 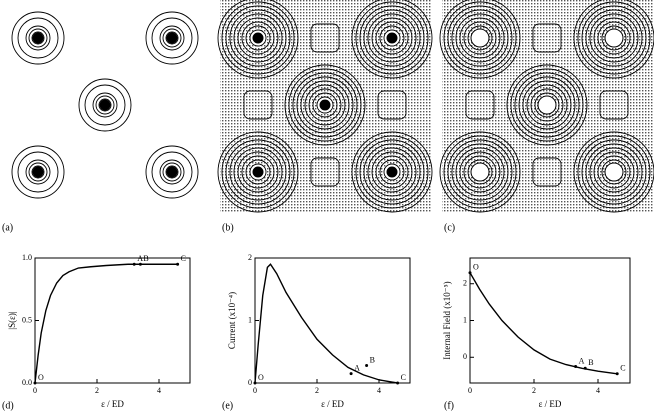 I want to click on axes-frame, so click(x=112, y=320).